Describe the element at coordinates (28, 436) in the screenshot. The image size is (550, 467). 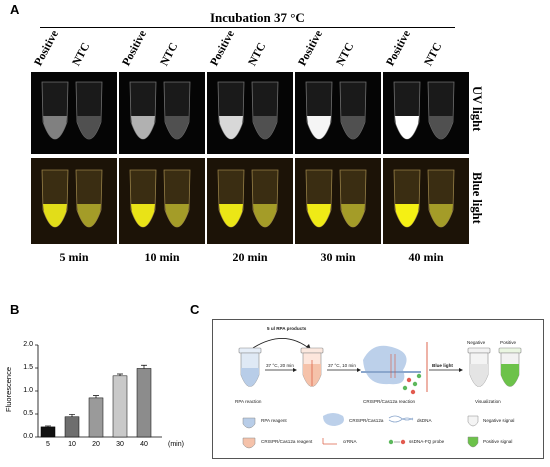
I see `y-tick-label: 0.0` at that location.